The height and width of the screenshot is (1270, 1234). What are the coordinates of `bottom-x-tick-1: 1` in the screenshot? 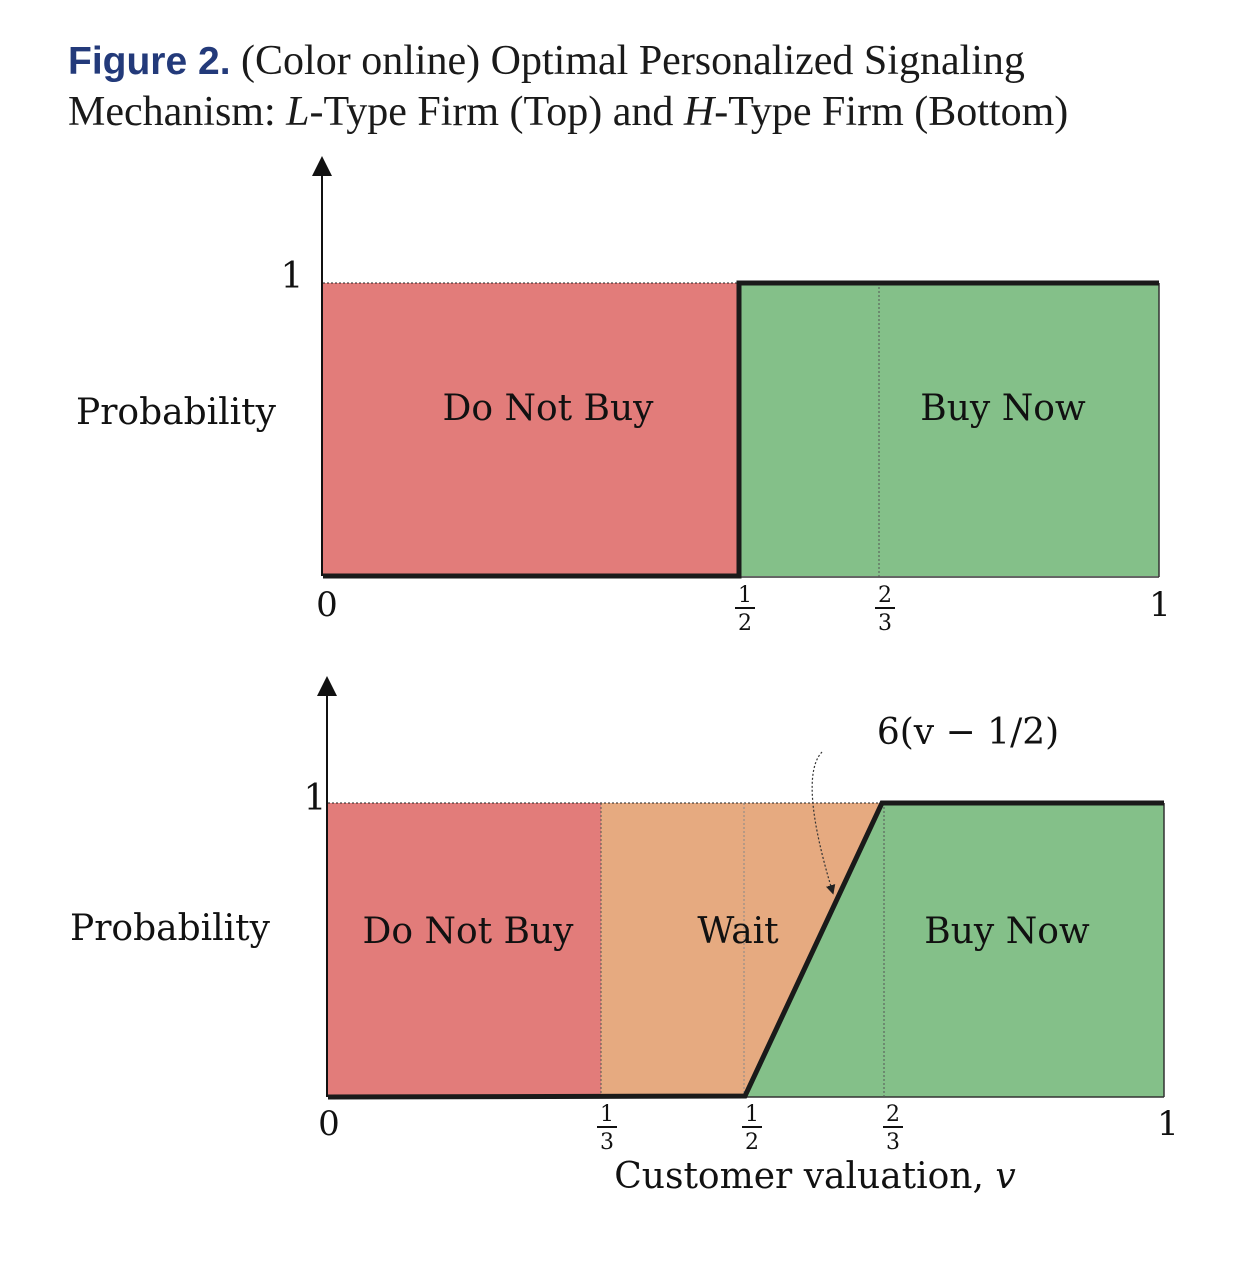 It's located at (1168, 1124).